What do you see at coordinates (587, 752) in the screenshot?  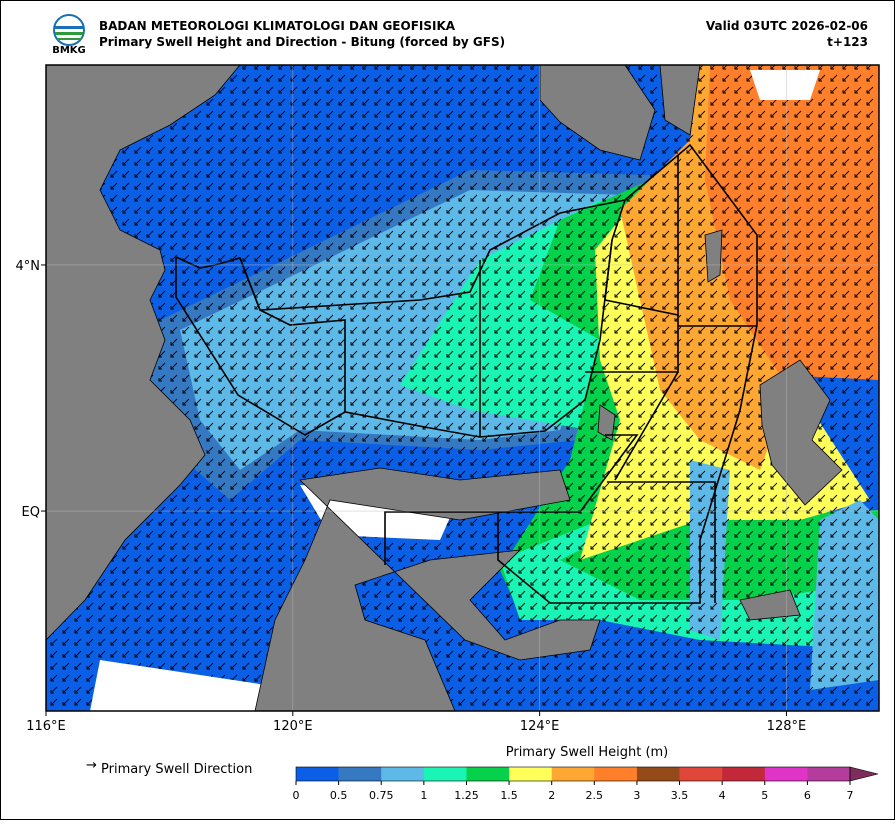 I see `colorbar-title: Primary Swell Height (m)` at bounding box center [587, 752].